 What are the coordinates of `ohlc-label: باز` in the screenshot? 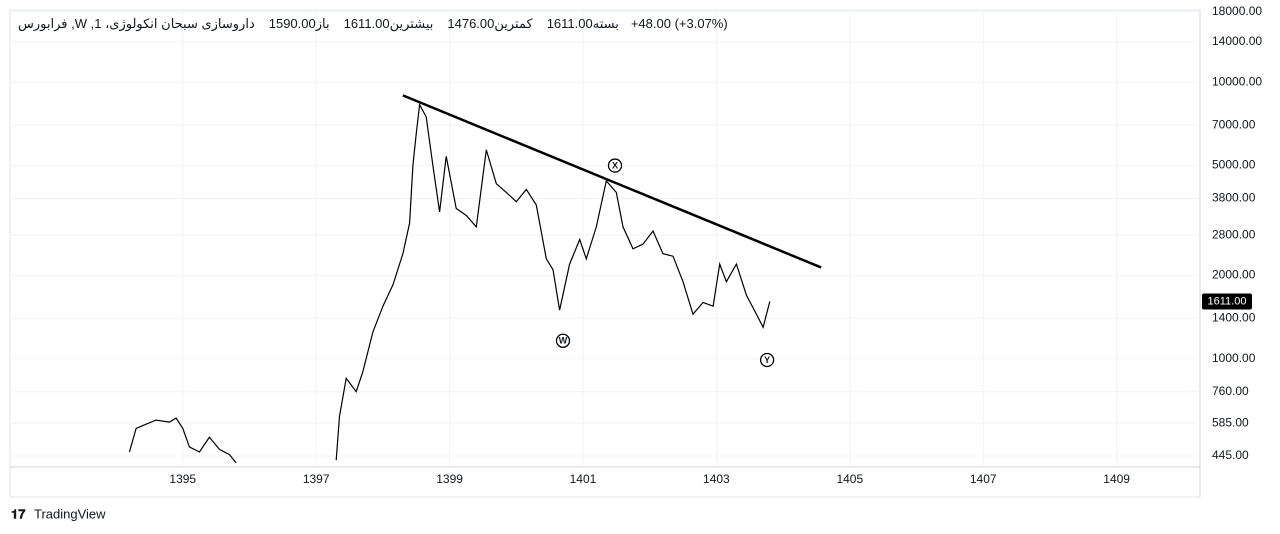 It's located at (322, 23).